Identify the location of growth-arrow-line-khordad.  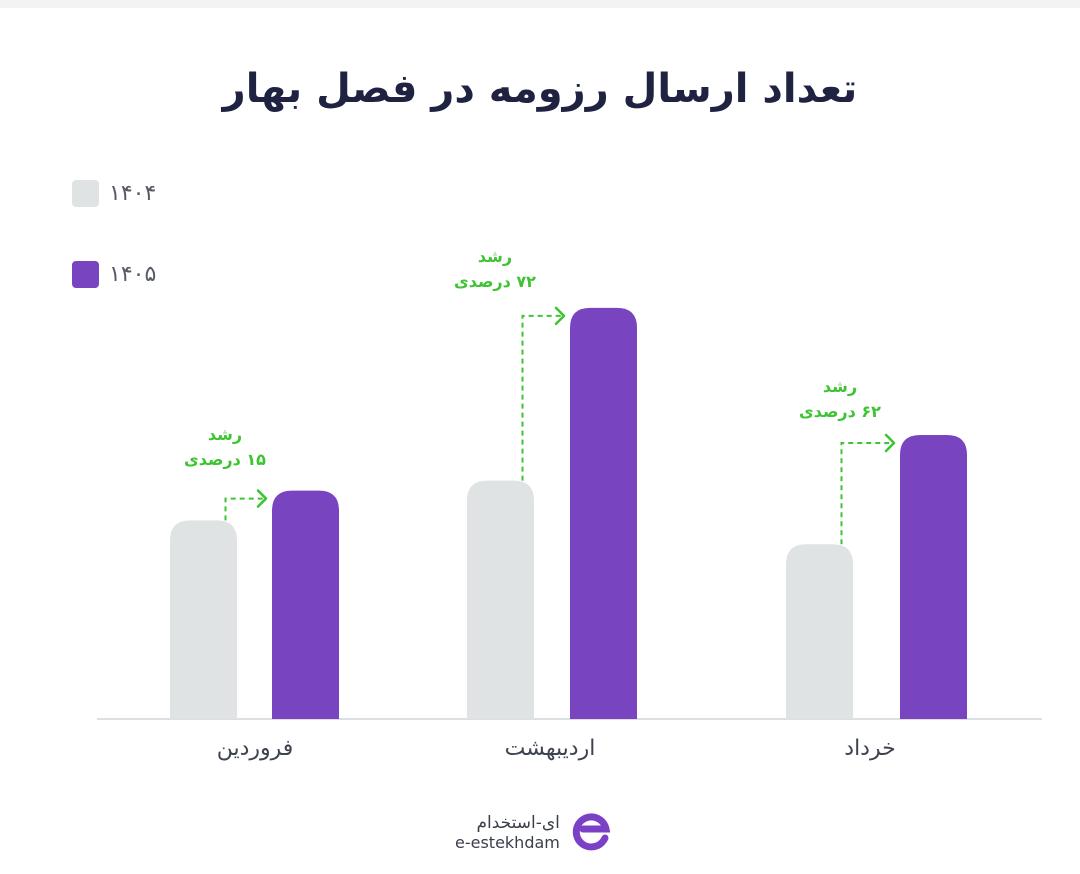
(867, 493).